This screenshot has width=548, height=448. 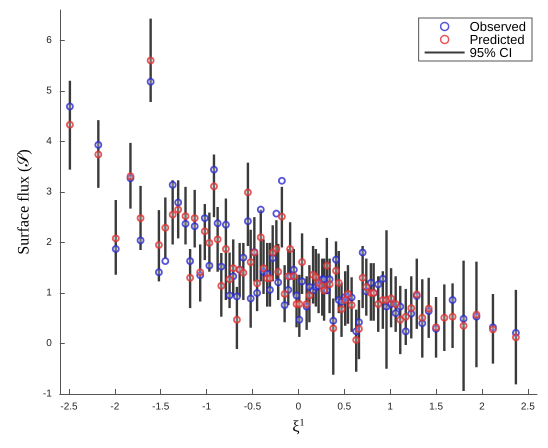 What do you see at coordinates (49, 292) in the screenshot?
I see `y-tick-label: 1` at bounding box center [49, 292].